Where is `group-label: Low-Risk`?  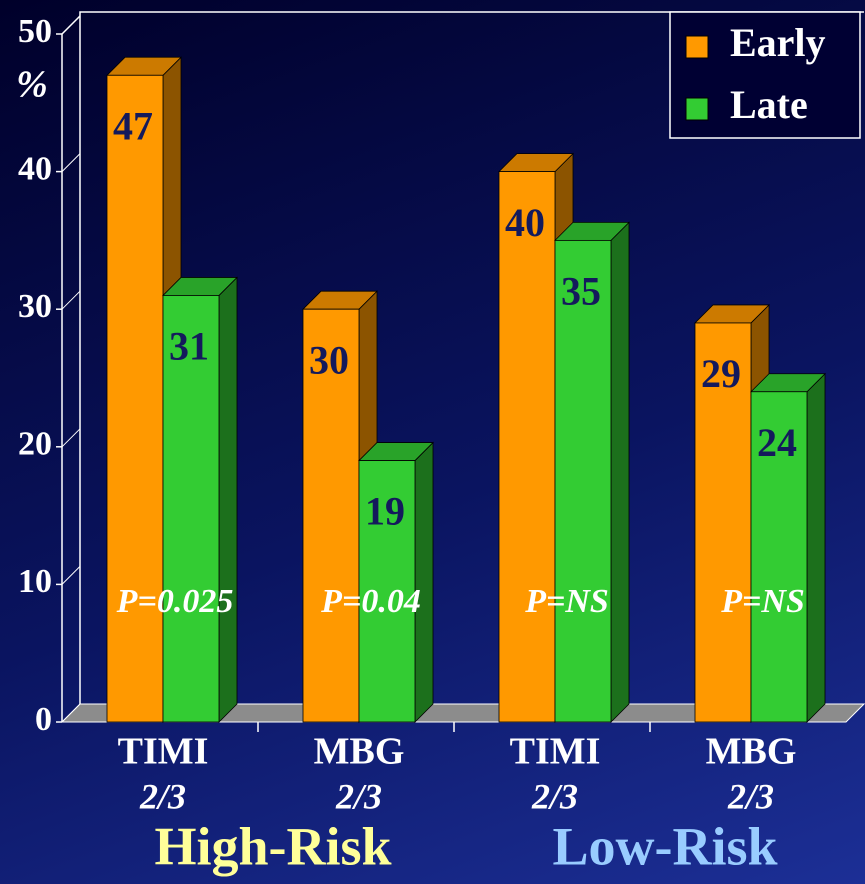 group-label: Low-Risk is located at coordinates (664, 846).